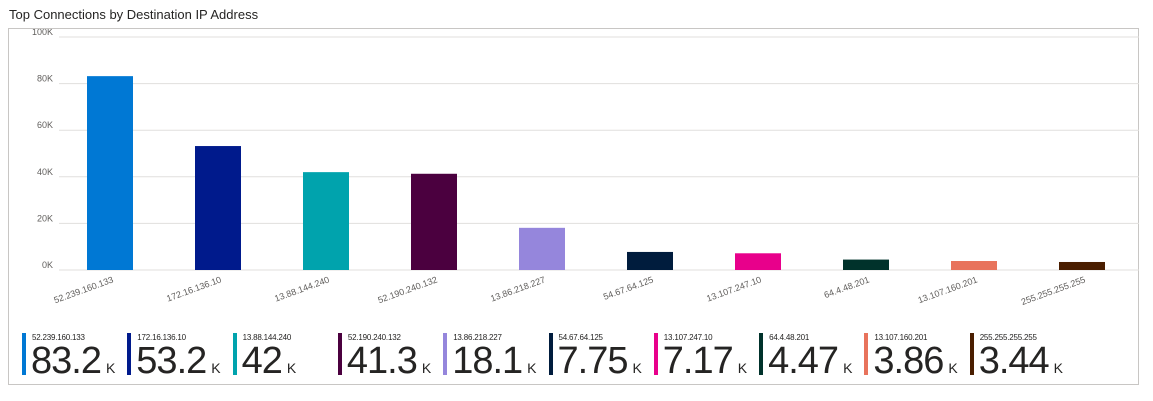 The width and height of the screenshot is (1153, 401). What do you see at coordinates (542, 248) in the screenshot?
I see `bar-13.86.218.227` at bounding box center [542, 248].